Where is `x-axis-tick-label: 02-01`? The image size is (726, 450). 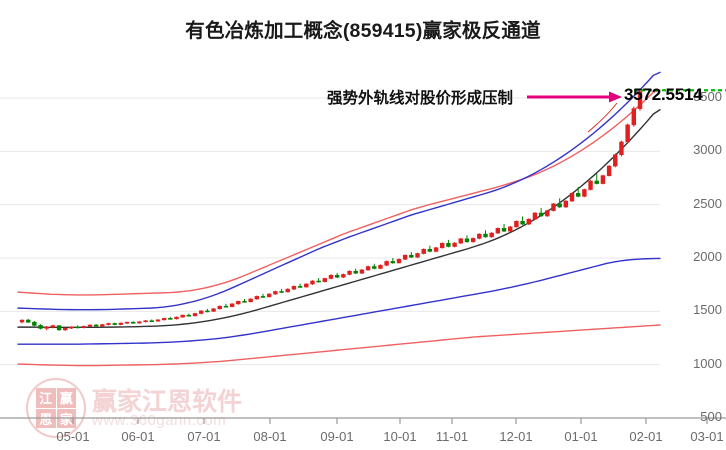 x-axis-tick-label: 02-01 is located at coordinates (646, 436).